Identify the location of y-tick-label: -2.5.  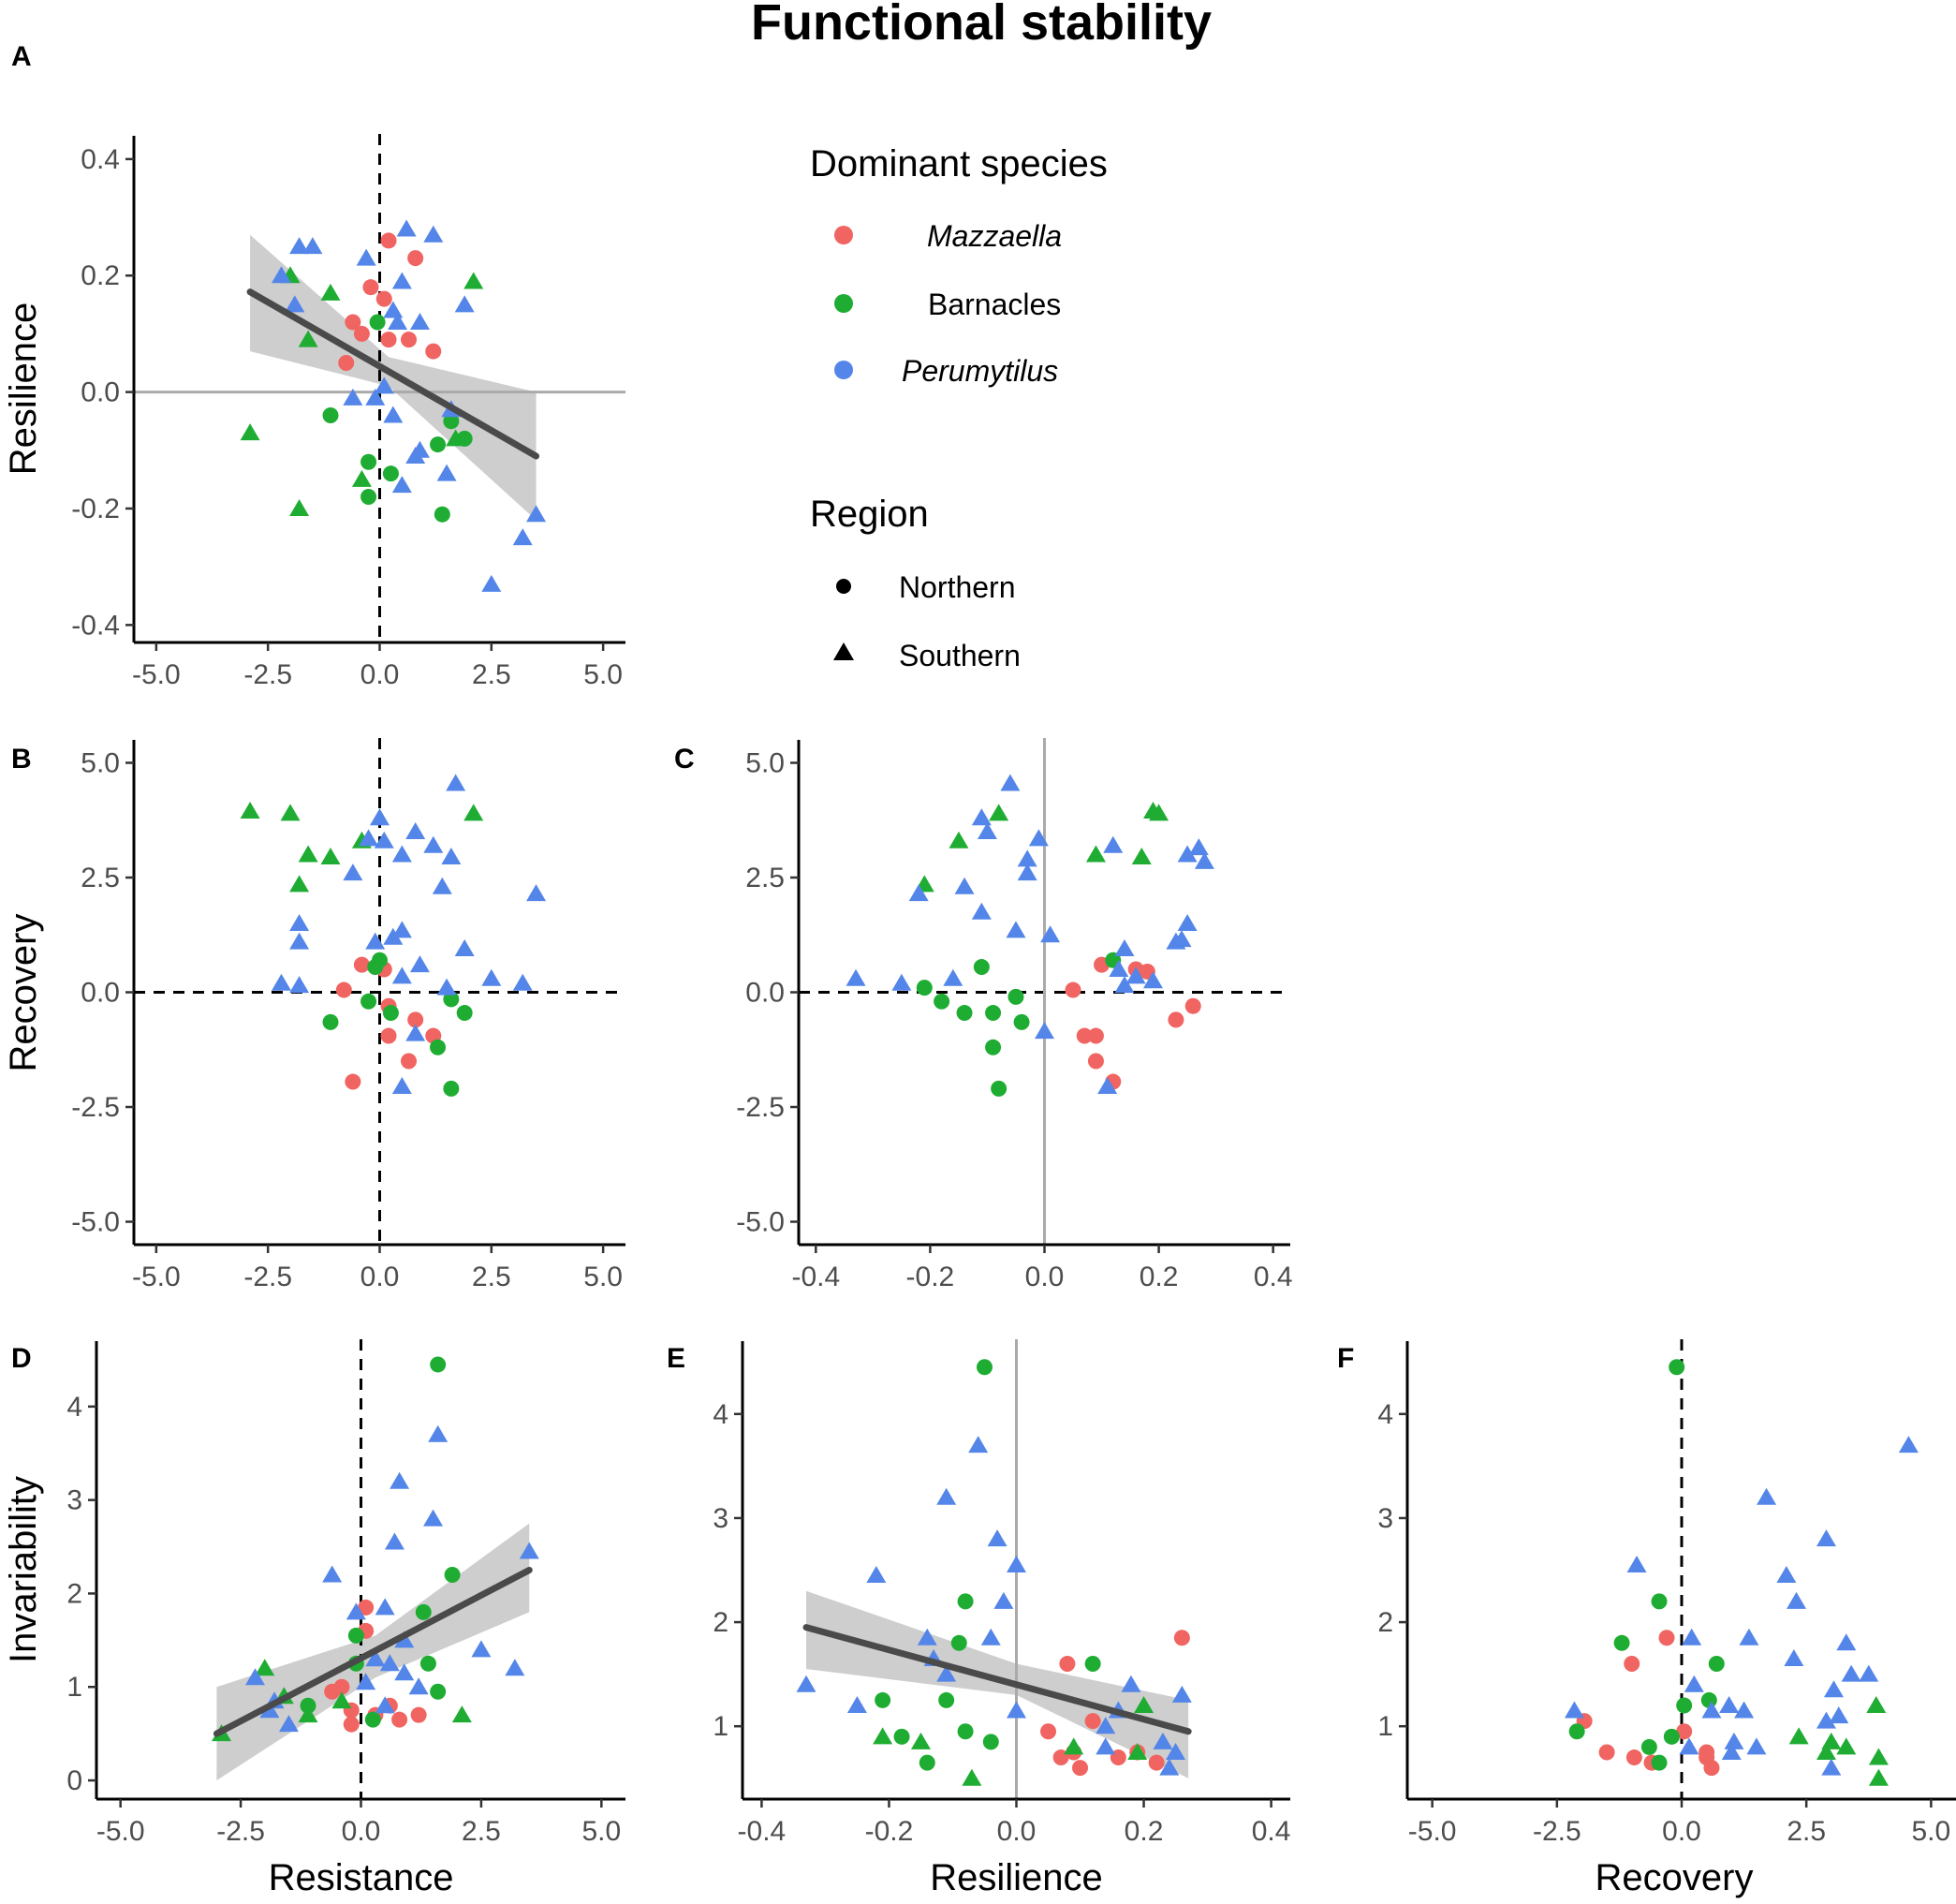
(95, 1107).